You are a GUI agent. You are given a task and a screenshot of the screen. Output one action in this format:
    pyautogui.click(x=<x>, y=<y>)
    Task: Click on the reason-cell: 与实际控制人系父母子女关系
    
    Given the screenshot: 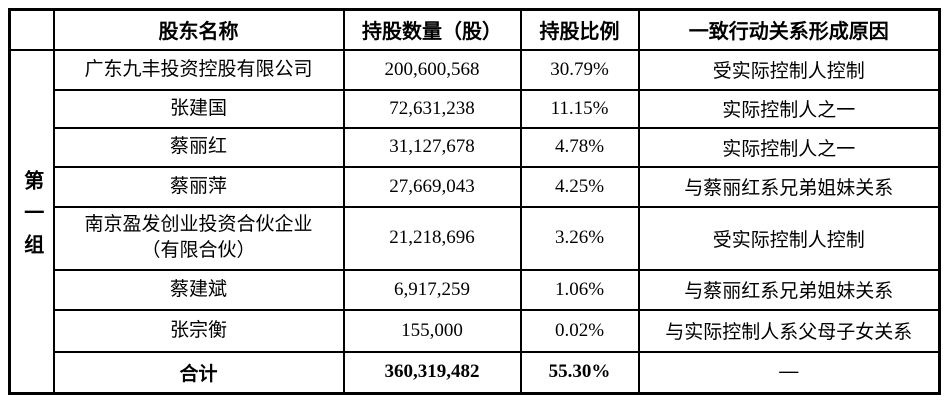 What is the action you would take?
    pyautogui.click(x=789, y=330)
    